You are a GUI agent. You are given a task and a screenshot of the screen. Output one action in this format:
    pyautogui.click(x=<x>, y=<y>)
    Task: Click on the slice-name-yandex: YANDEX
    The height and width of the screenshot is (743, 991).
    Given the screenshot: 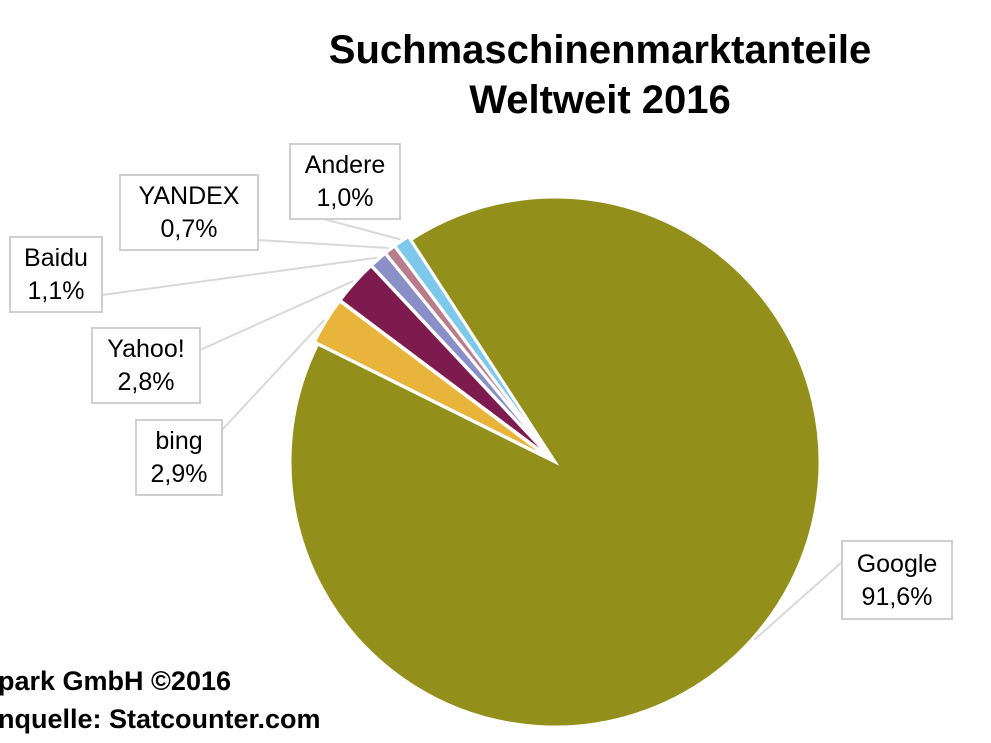 What is the action you would take?
    pyautogui.click(x=189, y=196)
    